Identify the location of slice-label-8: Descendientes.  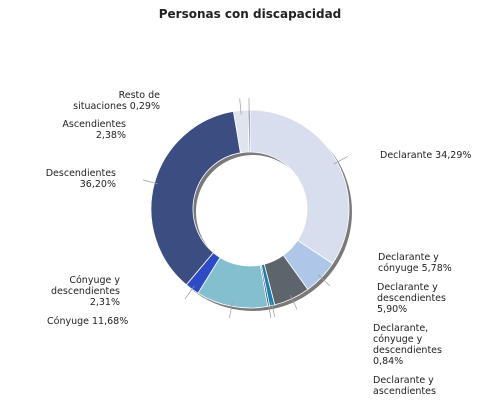
(81, 173).